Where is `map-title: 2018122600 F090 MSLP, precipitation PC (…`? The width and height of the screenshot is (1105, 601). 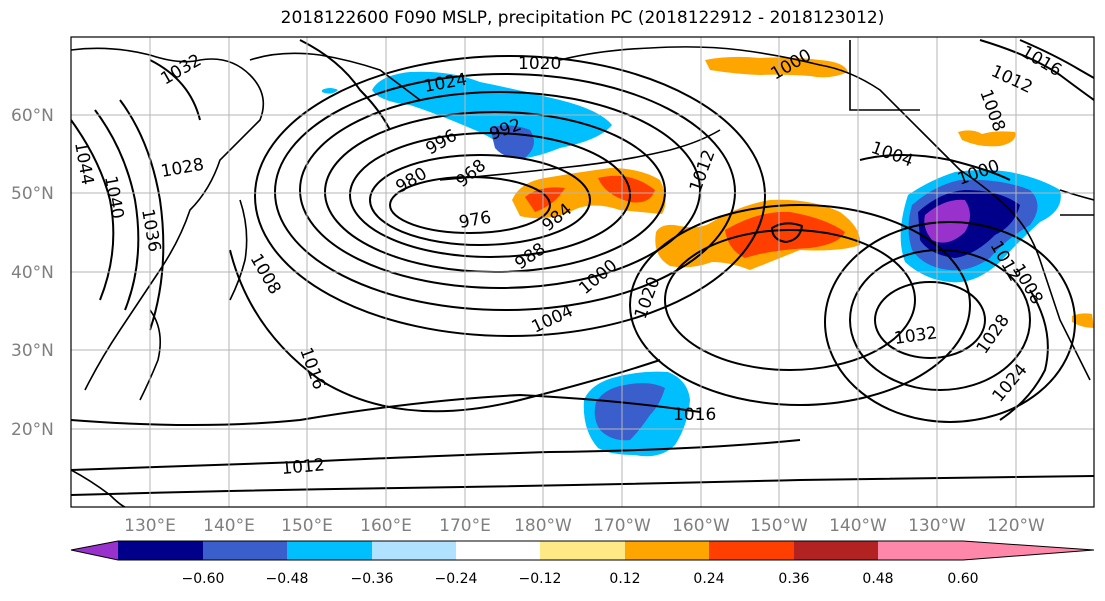 map-title: 2018122600 F090 MSLP, precipitation PC (… is located at coordinates (582, 18).